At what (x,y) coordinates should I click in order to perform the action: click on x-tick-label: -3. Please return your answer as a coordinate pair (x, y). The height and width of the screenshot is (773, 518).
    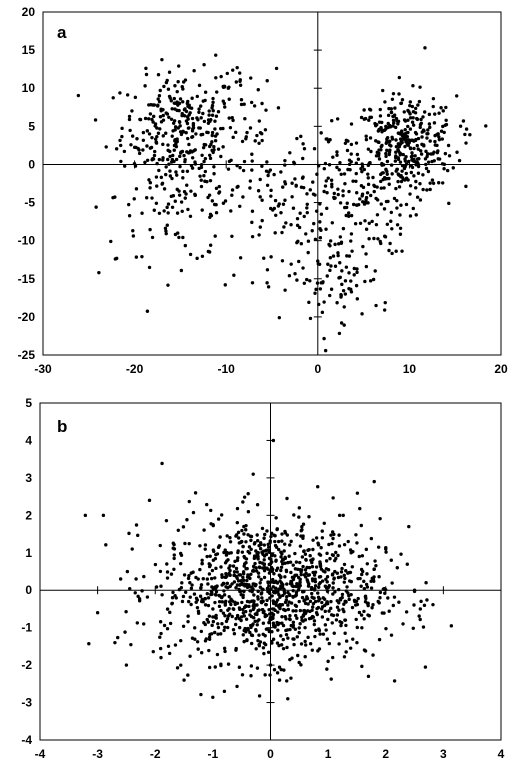
    Looking at the image, I should click on (97, 754).